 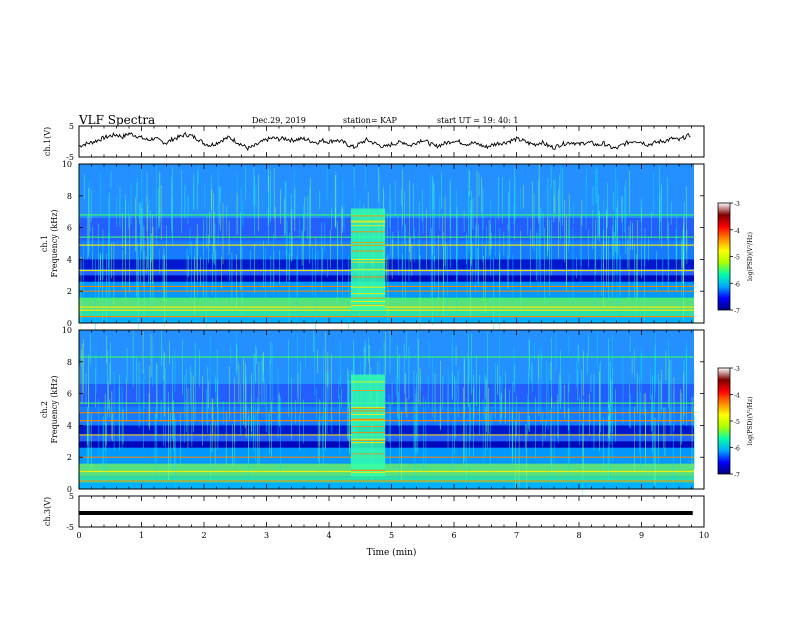 What do you see at coordinates (704, 535) in the screenshot?
I see `x-tick-label: 10` at bounding box center [704, 535].